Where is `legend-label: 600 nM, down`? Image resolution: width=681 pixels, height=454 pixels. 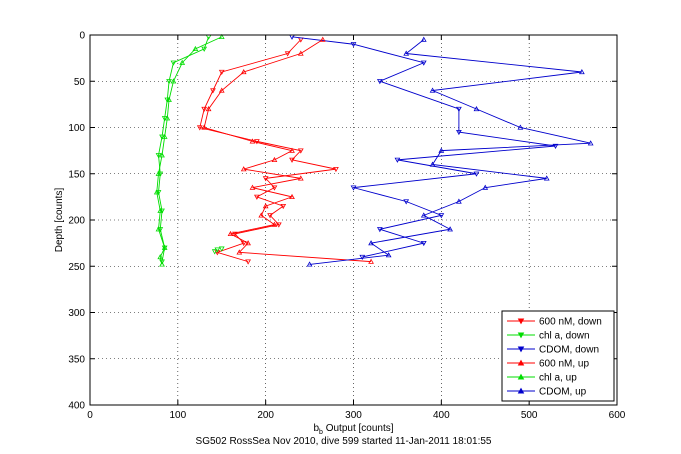
legend-label: 600 nM, down is located at coordinates (570, 322).